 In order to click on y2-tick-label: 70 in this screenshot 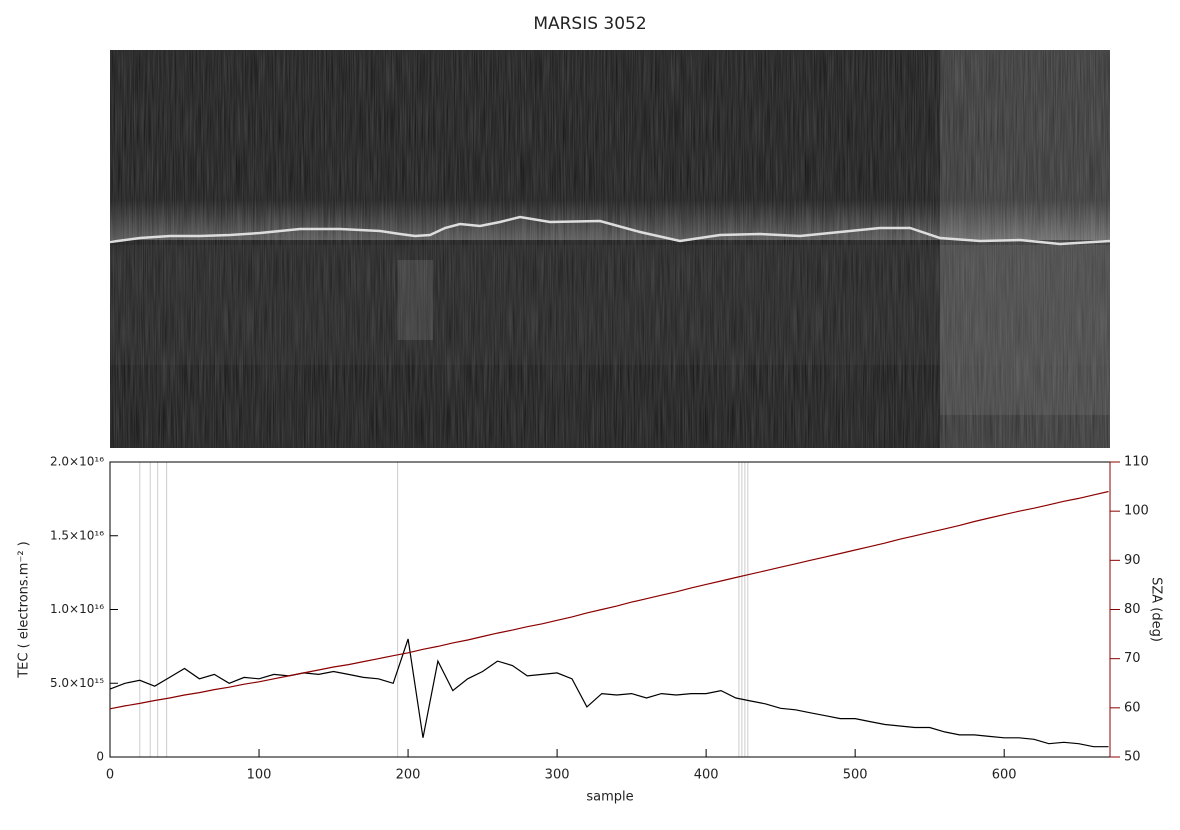, I will do `click(1132, 658)`.